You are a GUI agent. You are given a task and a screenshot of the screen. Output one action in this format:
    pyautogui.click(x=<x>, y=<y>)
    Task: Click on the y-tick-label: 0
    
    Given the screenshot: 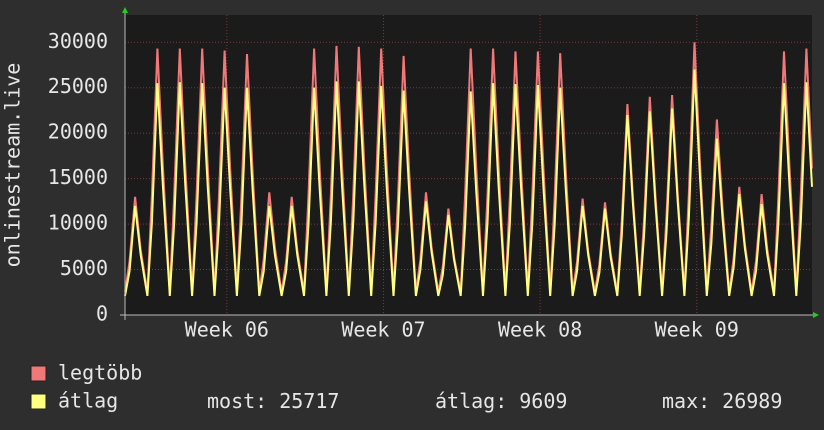 What is the action you would take?
    pyautogui.click(x=102, y=314)
    